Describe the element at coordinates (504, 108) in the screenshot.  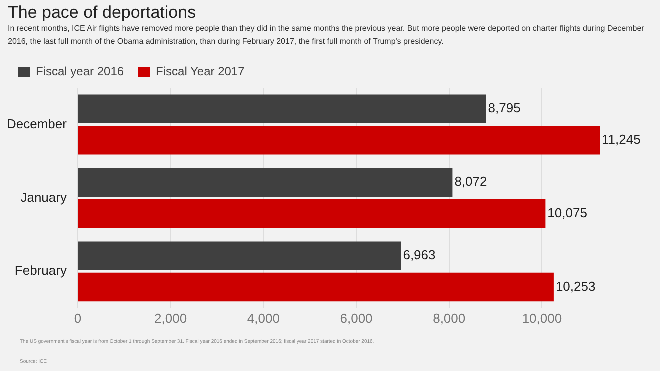
I see `data-label: 8,795` at that location.